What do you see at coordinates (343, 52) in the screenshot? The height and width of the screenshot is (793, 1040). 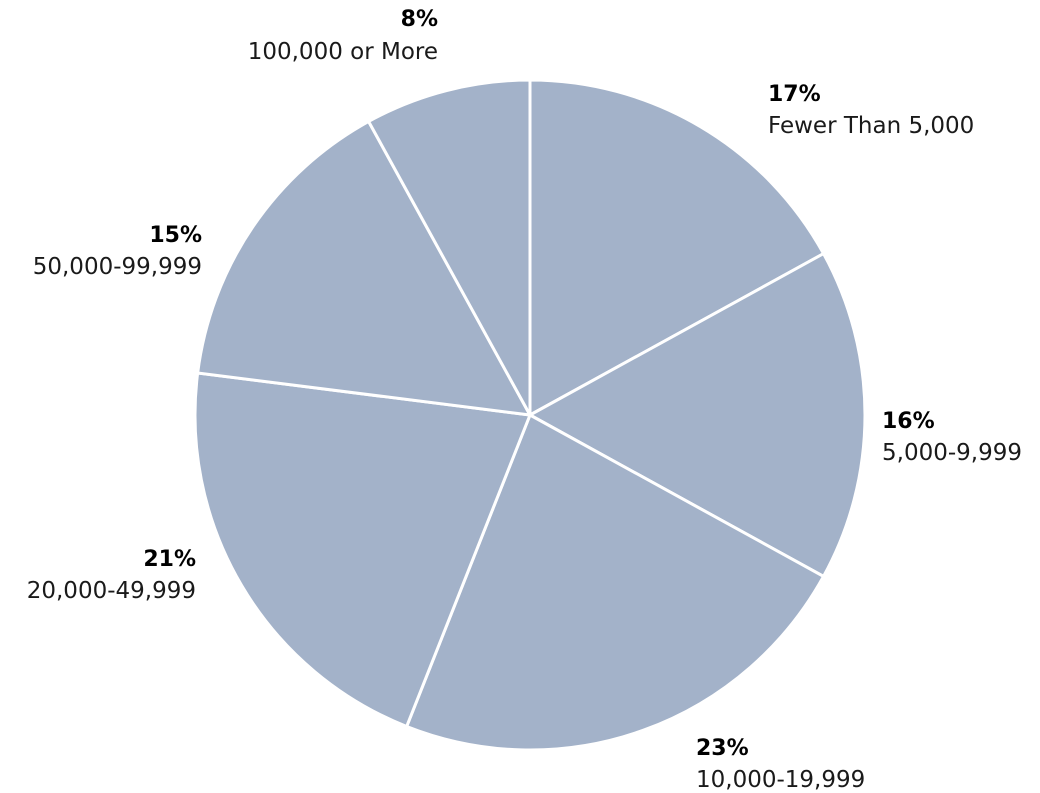 I see `slice-category-label-100000-or-more: 100,000 or More` at bounding box center [343, 52].